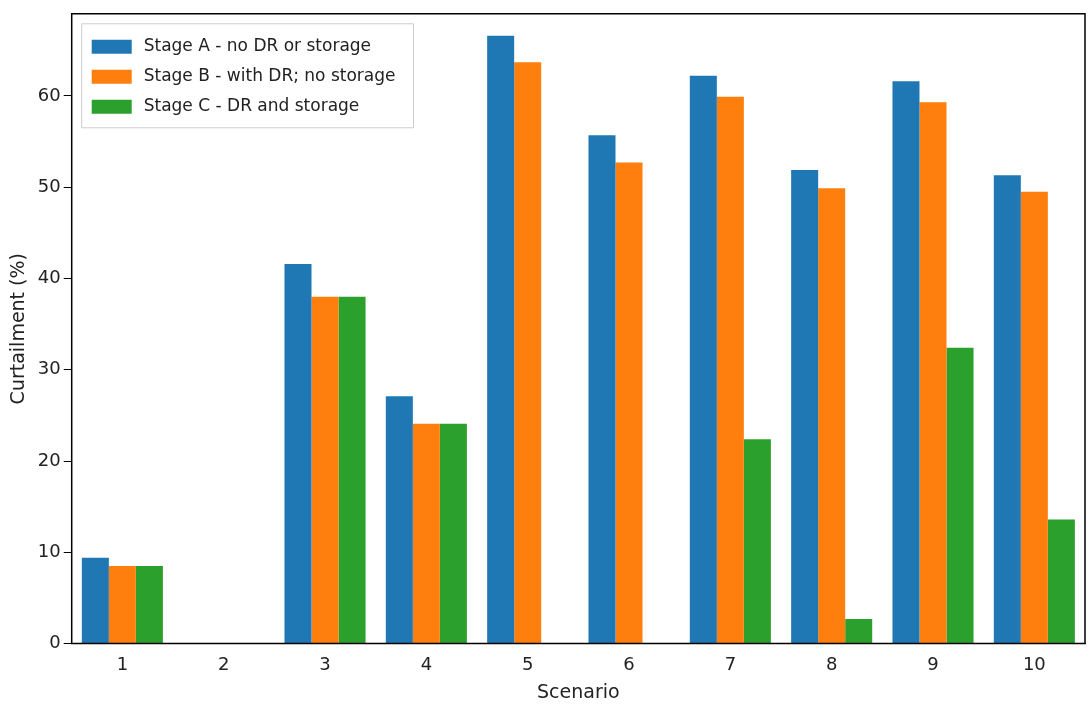 The width and height of the screenshot is (1091, 708). Describe the element at coordinates (426, 664) in the screenshot. I see `x-tick-label: 4` at that location.